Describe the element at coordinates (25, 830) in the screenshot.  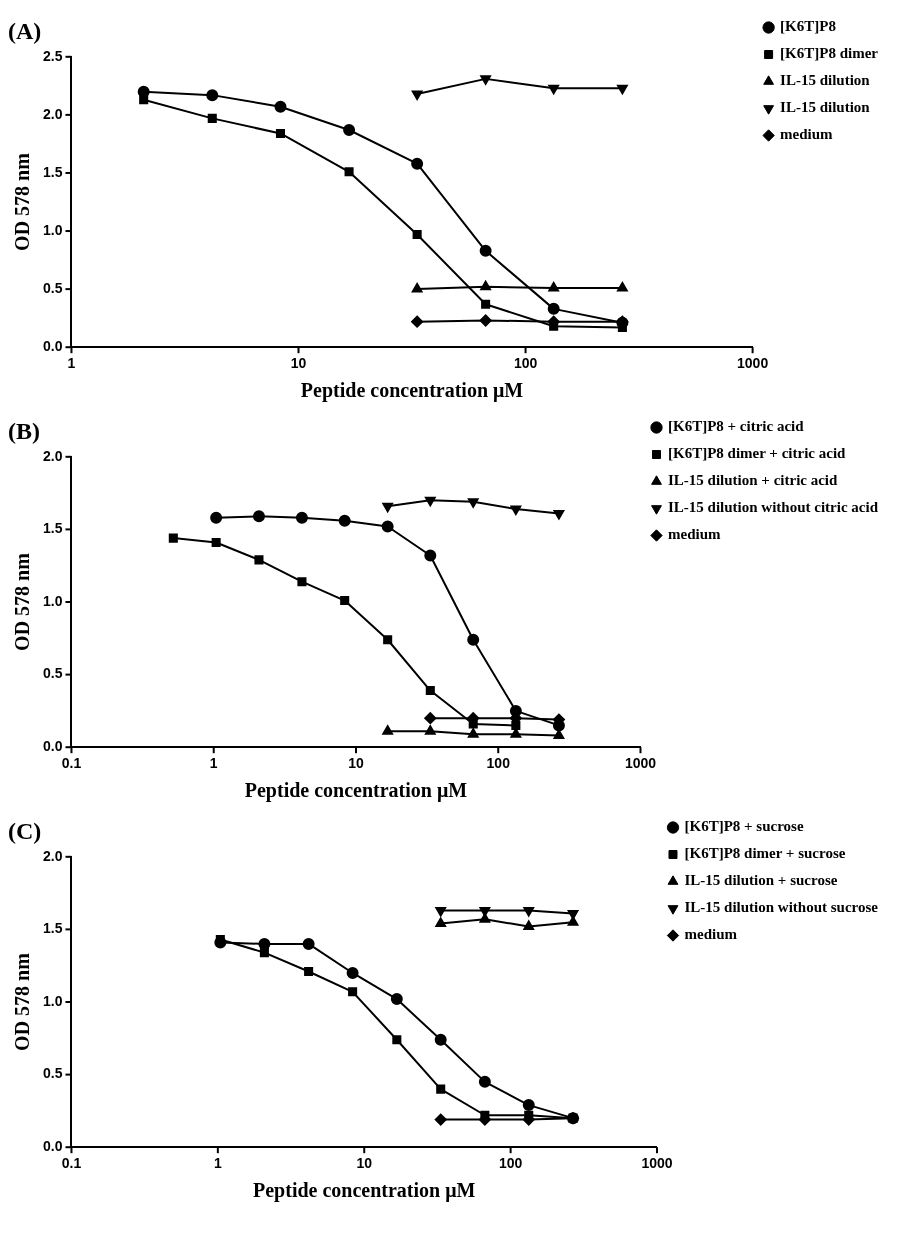
I see `chart-title: (C)` at that location.